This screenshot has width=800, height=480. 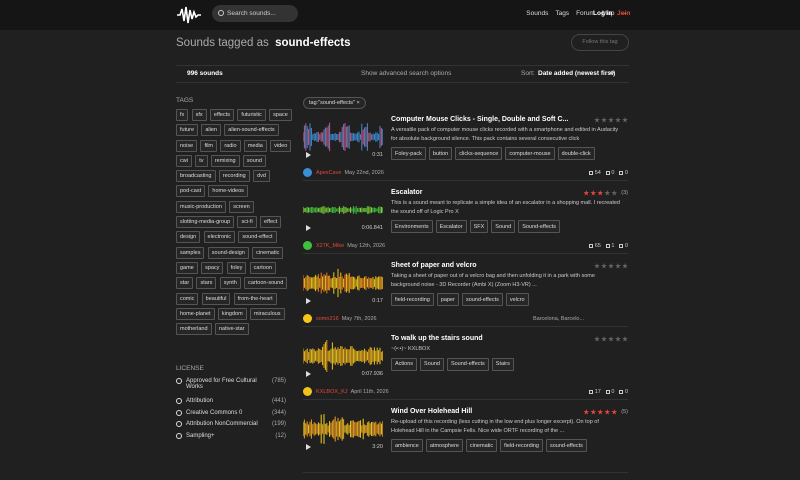 I want to click on tag-pill: button, so click(x=440, y=153).